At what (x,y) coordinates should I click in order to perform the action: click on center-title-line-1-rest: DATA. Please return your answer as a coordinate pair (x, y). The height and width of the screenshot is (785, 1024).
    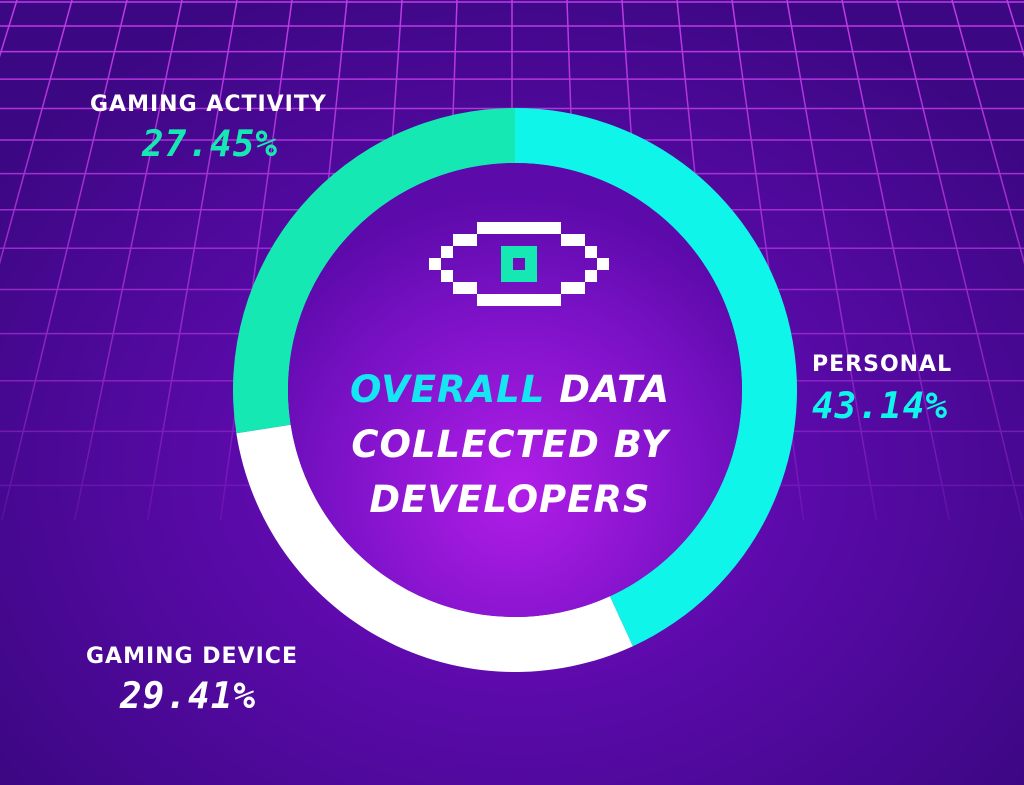
    Looking at the image, I should click on (615, 389).